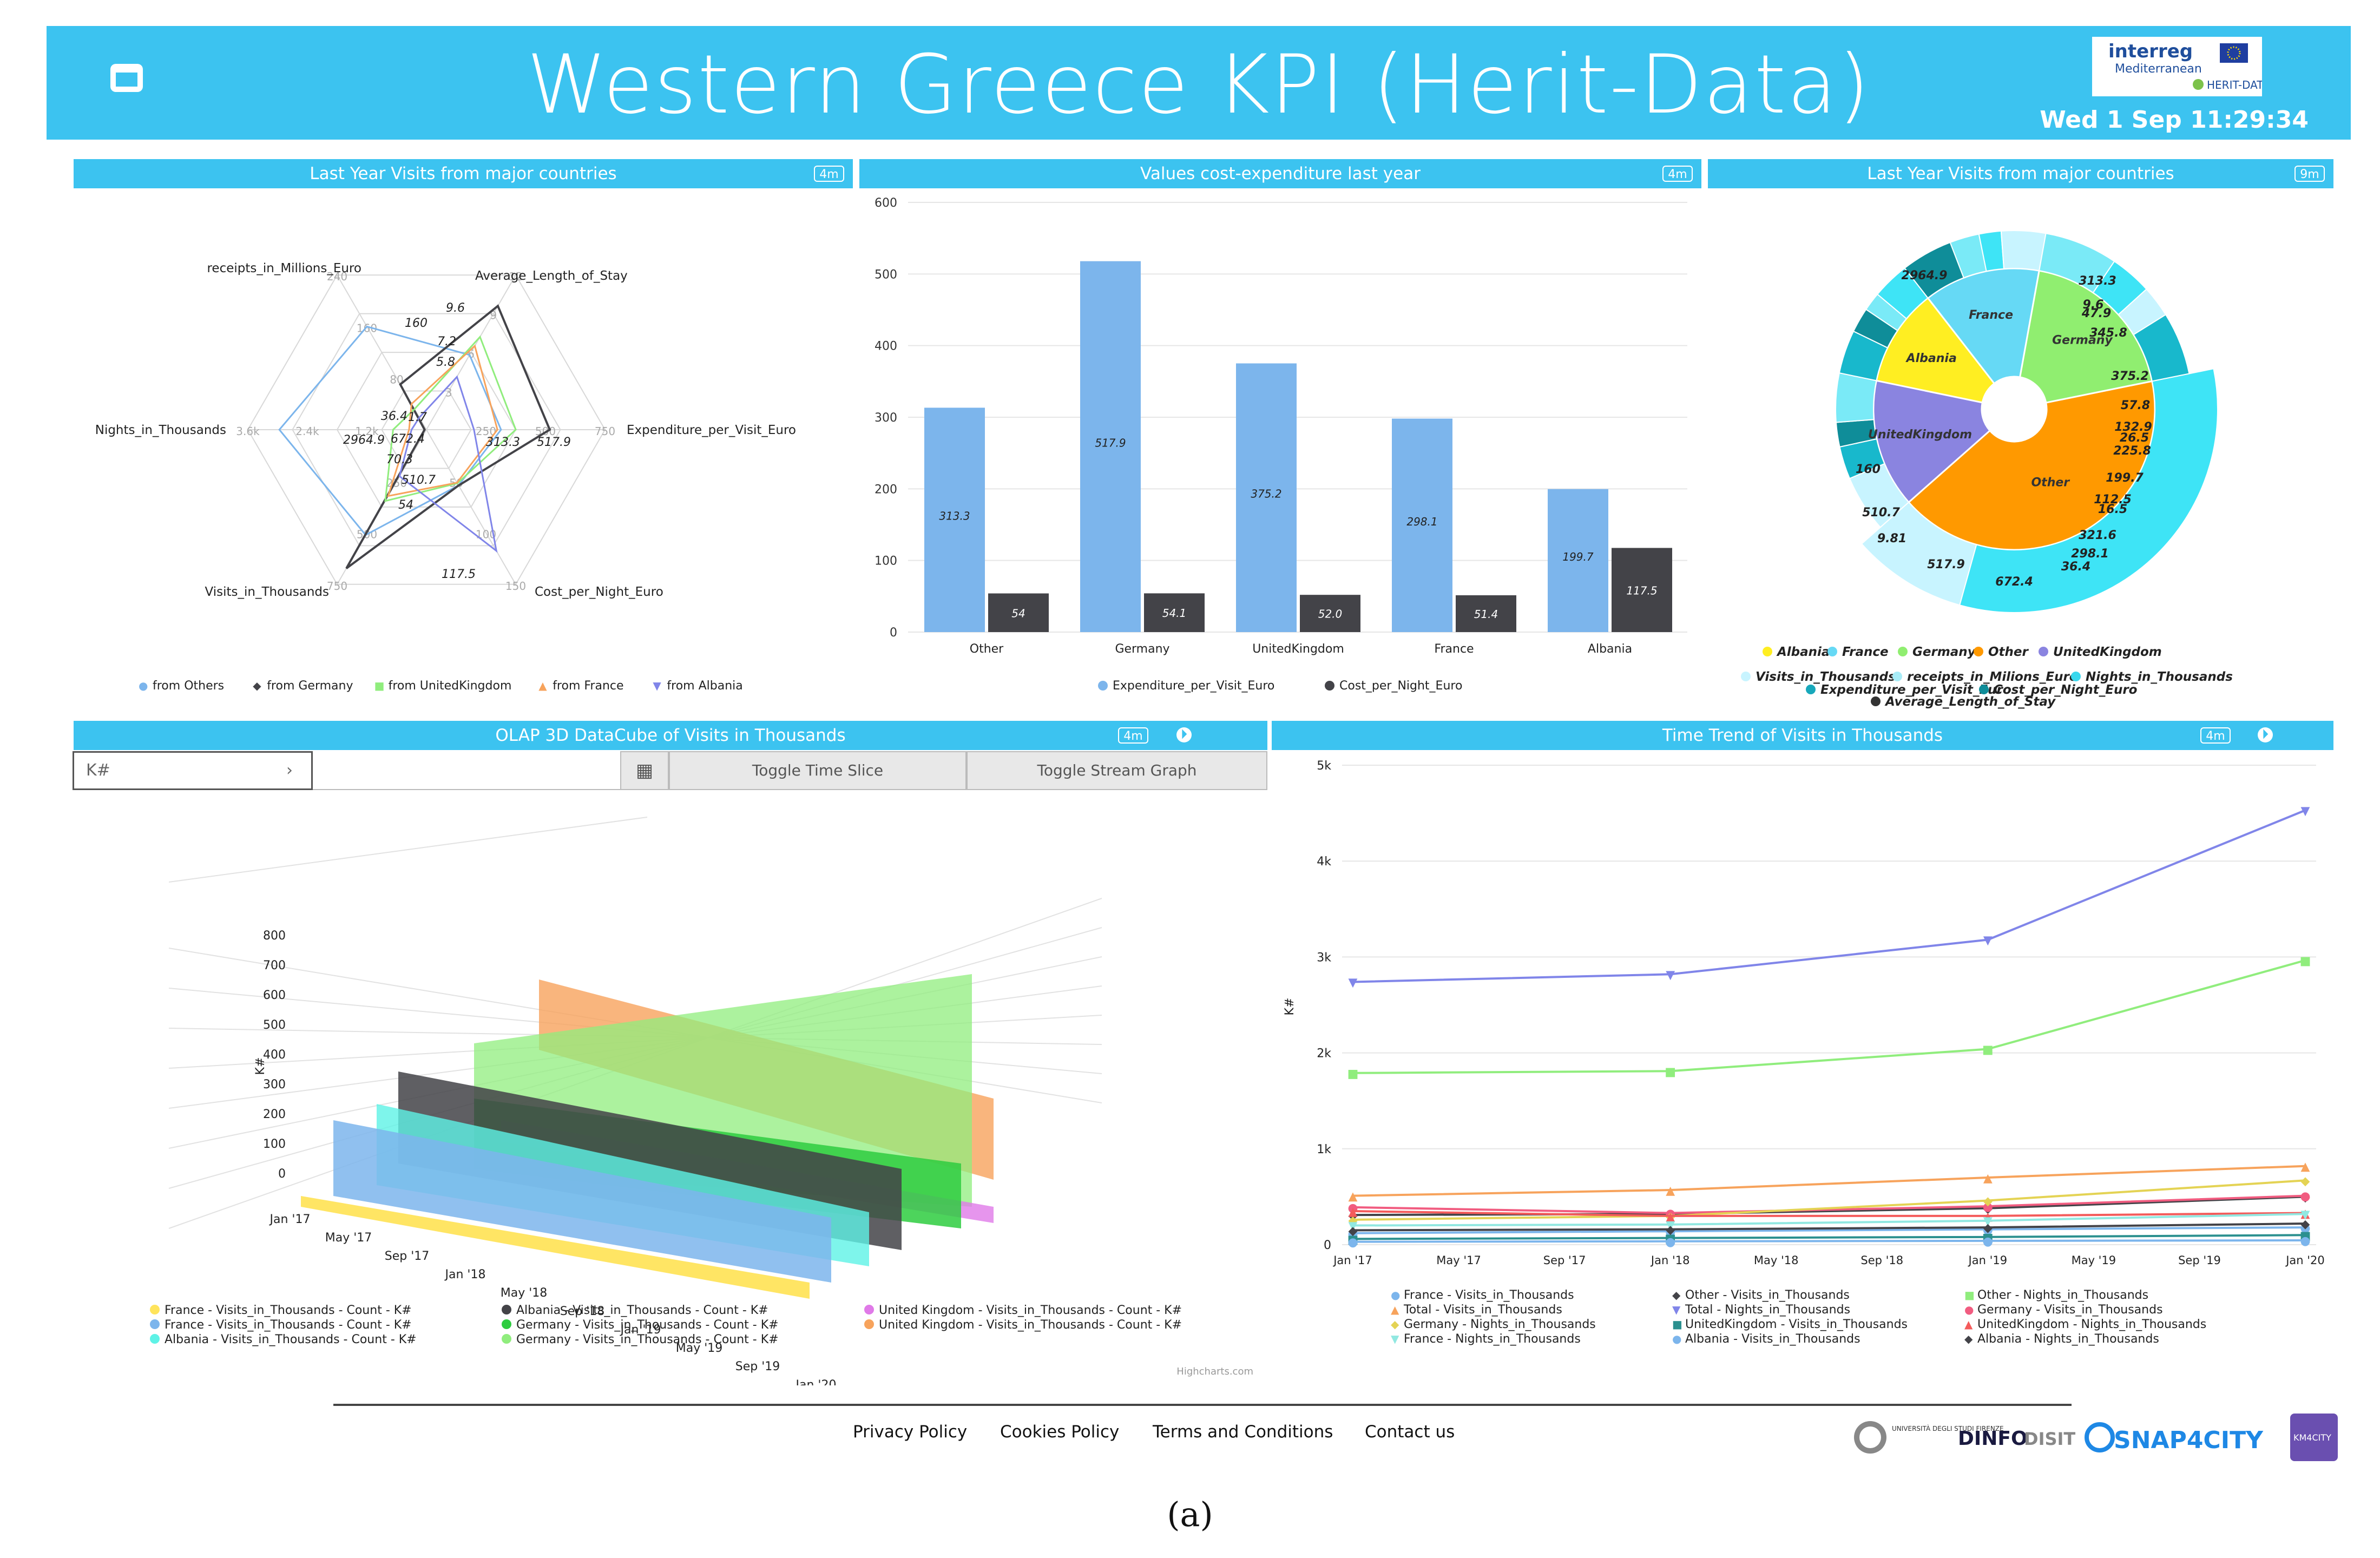 This screenshot has width=2380, height=1558. What do you see at coordinates (1280, 173) in the screenshot?
I see `bars-widget-header: Values cost-expenditure last year 4m` at bounding box center [1280, 173].